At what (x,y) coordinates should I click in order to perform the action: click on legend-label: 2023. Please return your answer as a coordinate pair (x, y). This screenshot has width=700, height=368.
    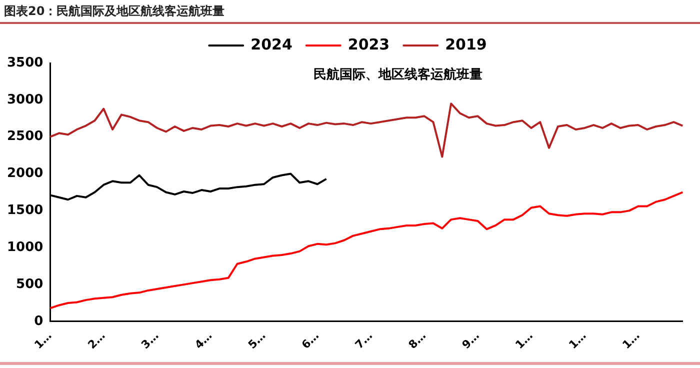
    Looking at the image, I should click on (369, 44).